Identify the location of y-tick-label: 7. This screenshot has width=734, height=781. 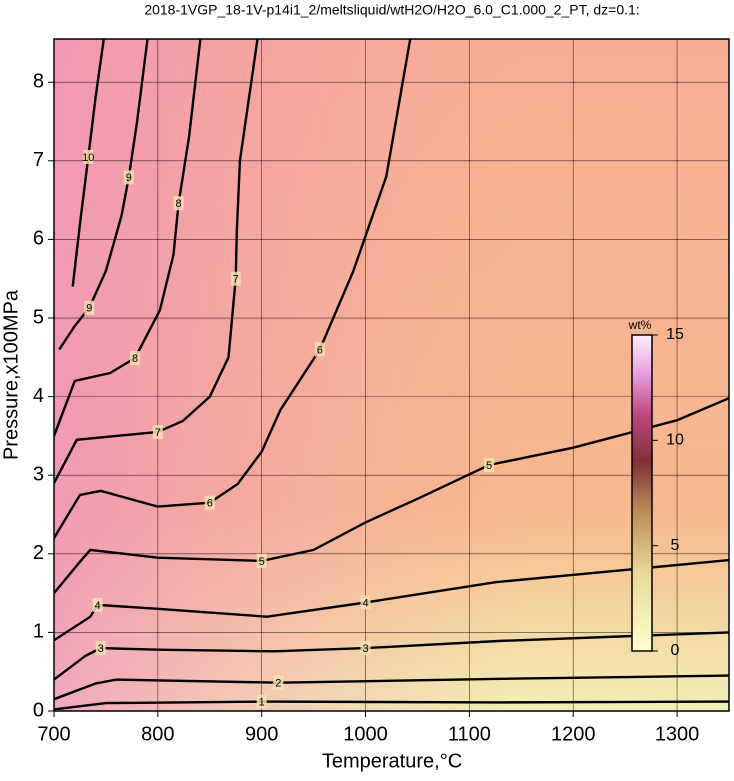
(38, 160).